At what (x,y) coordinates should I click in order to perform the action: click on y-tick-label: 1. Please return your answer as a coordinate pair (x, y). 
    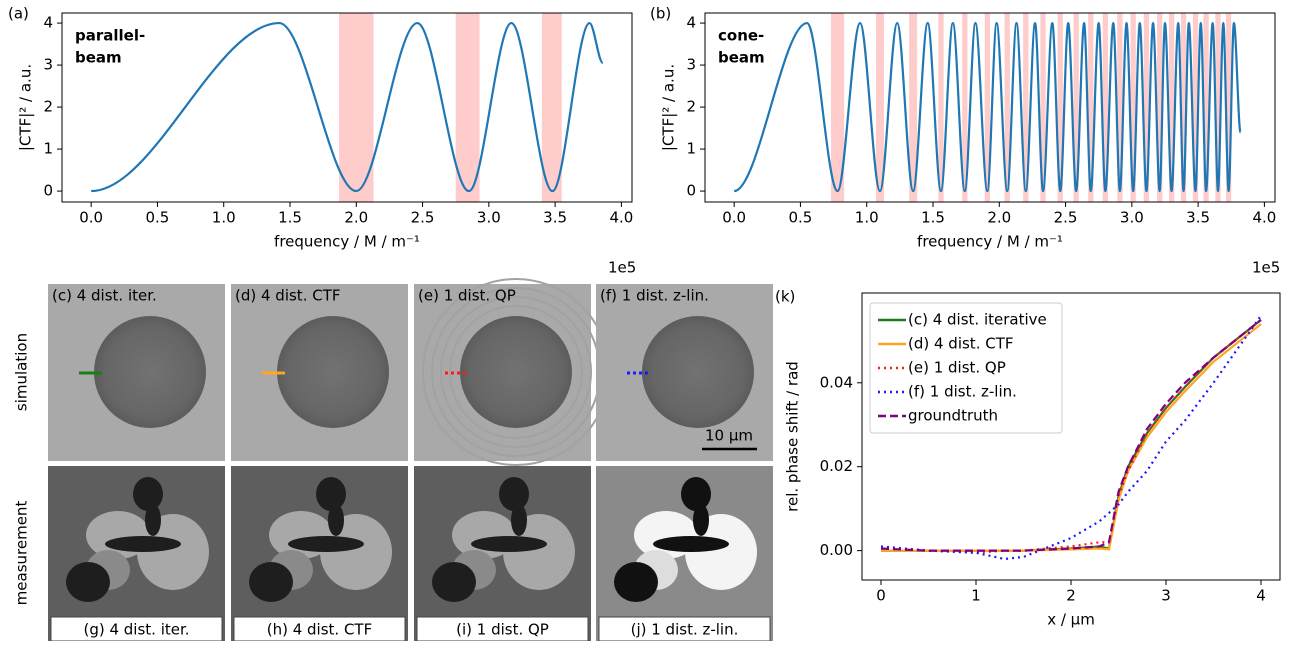
    Looking at the image, I should click on (691, 149).